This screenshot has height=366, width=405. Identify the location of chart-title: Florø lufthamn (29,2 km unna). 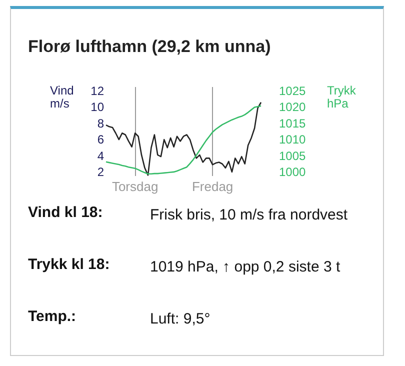
(149, 46).